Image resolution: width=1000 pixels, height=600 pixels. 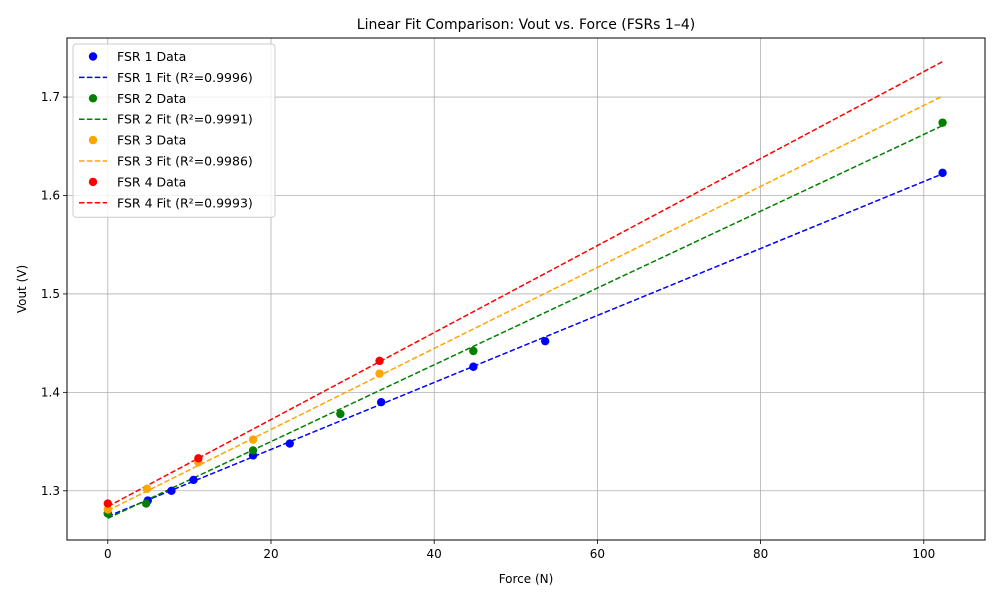 What do you see at coordinates (22, 289) in the screenshot?
I see `y-axis-title: Vout (V)` at bounding box center [22, 289].